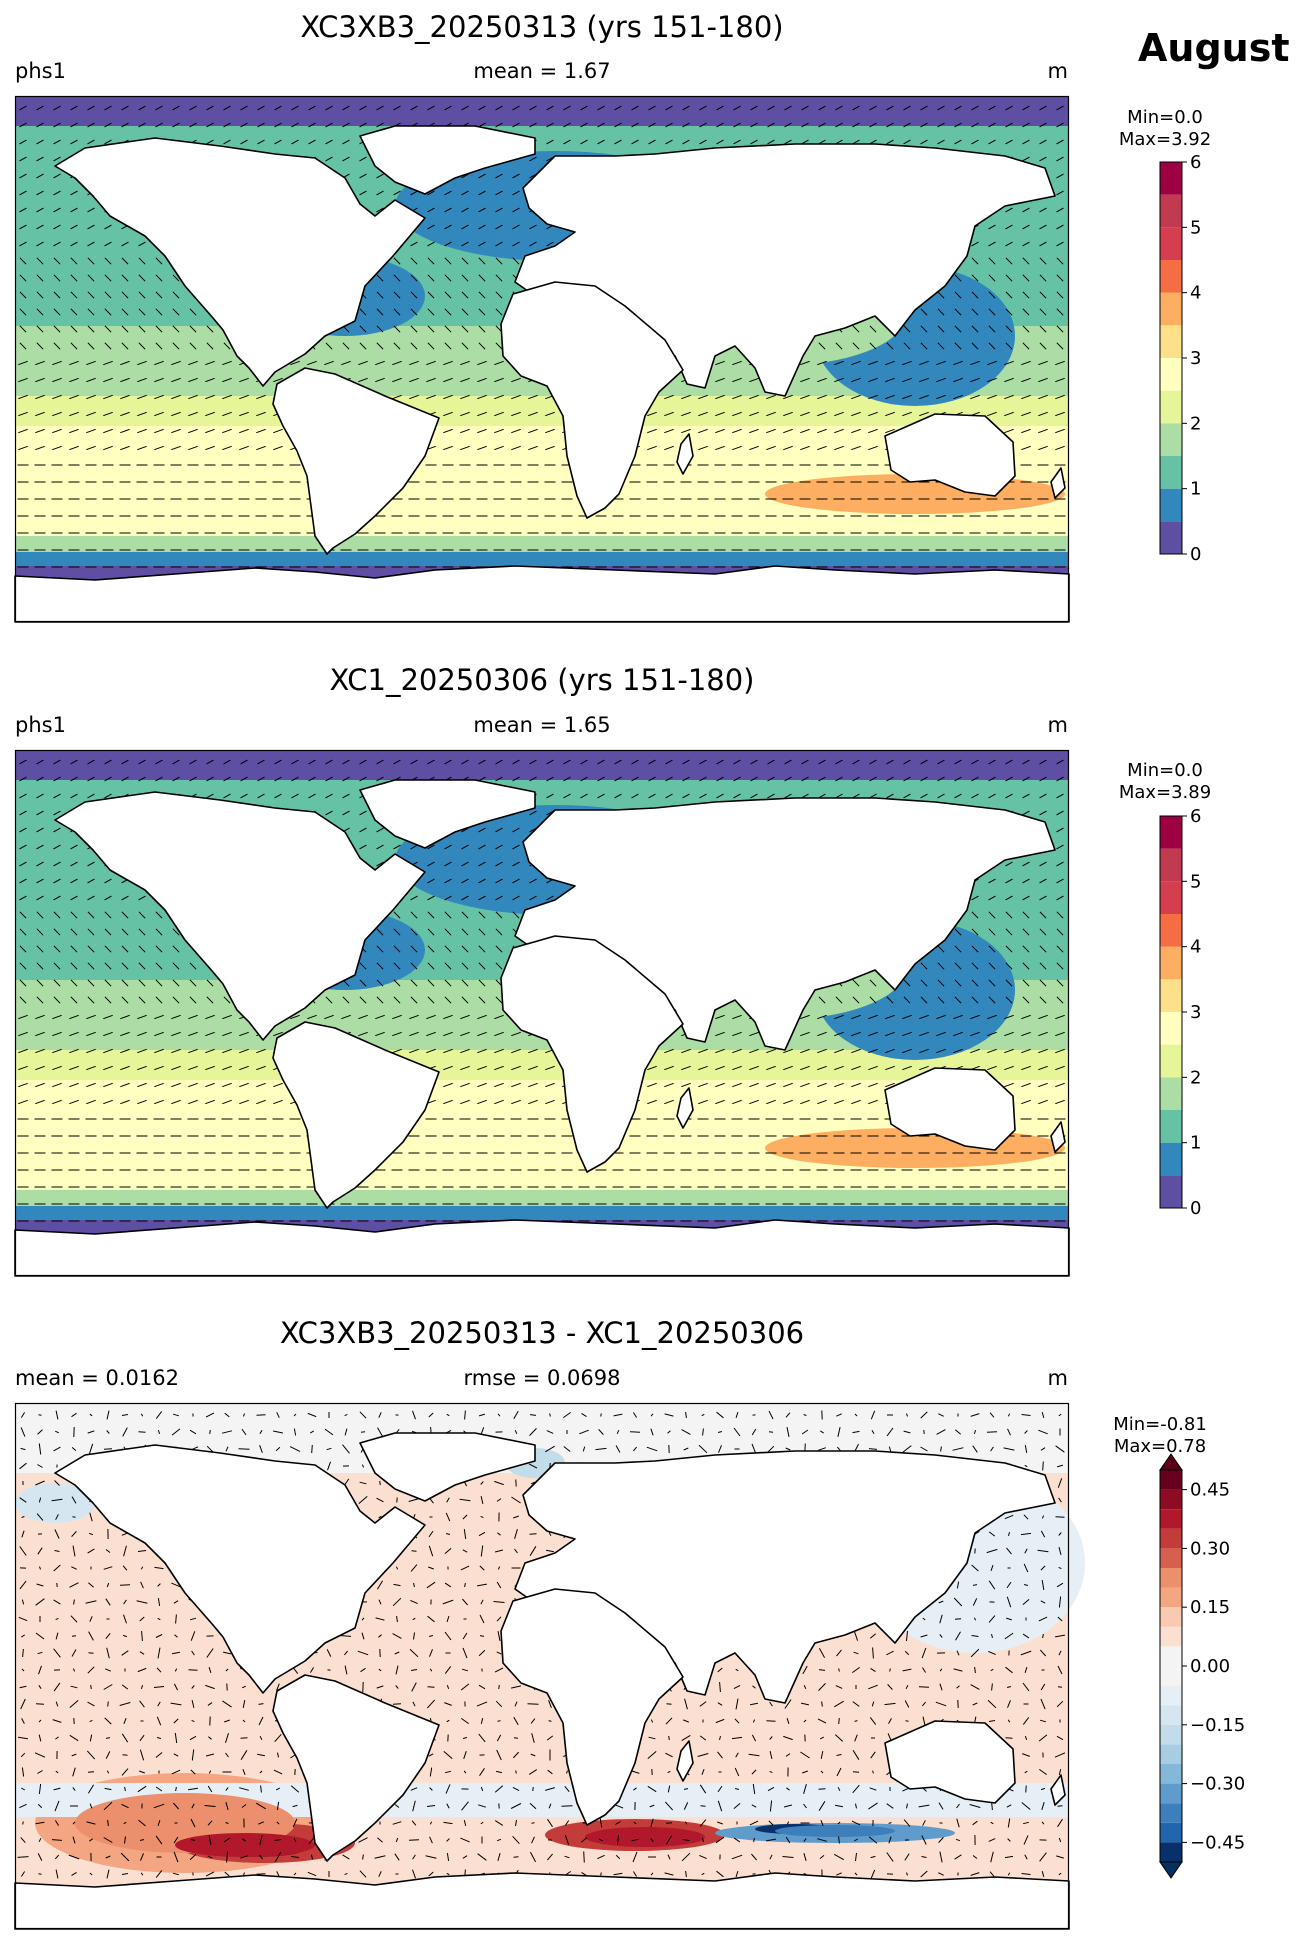  Describe the element at coordinates (1165, 770) in the screenshot. I see `panel-2-colorbar-min: Min=0.0` at that location.